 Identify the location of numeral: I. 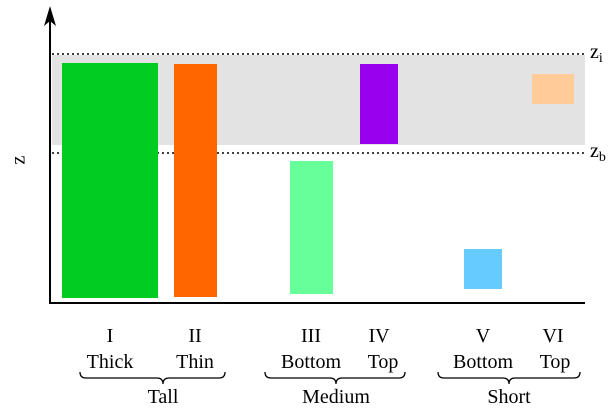
(110, 336).